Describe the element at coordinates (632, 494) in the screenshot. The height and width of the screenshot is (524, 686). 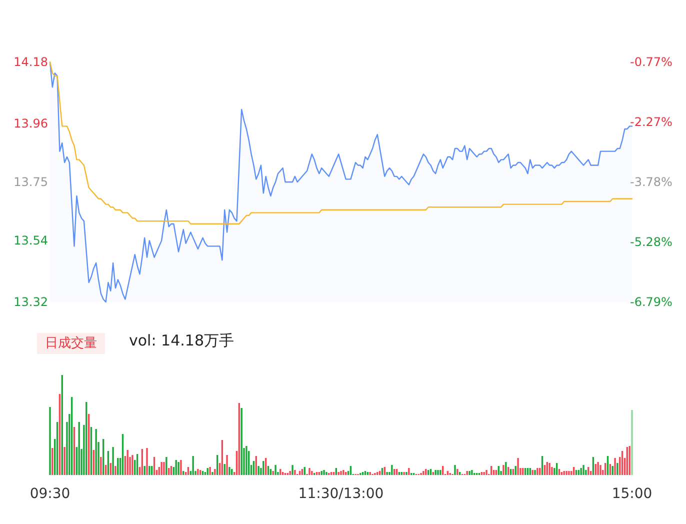
I see `x-tick-label: 15:00` at that location.